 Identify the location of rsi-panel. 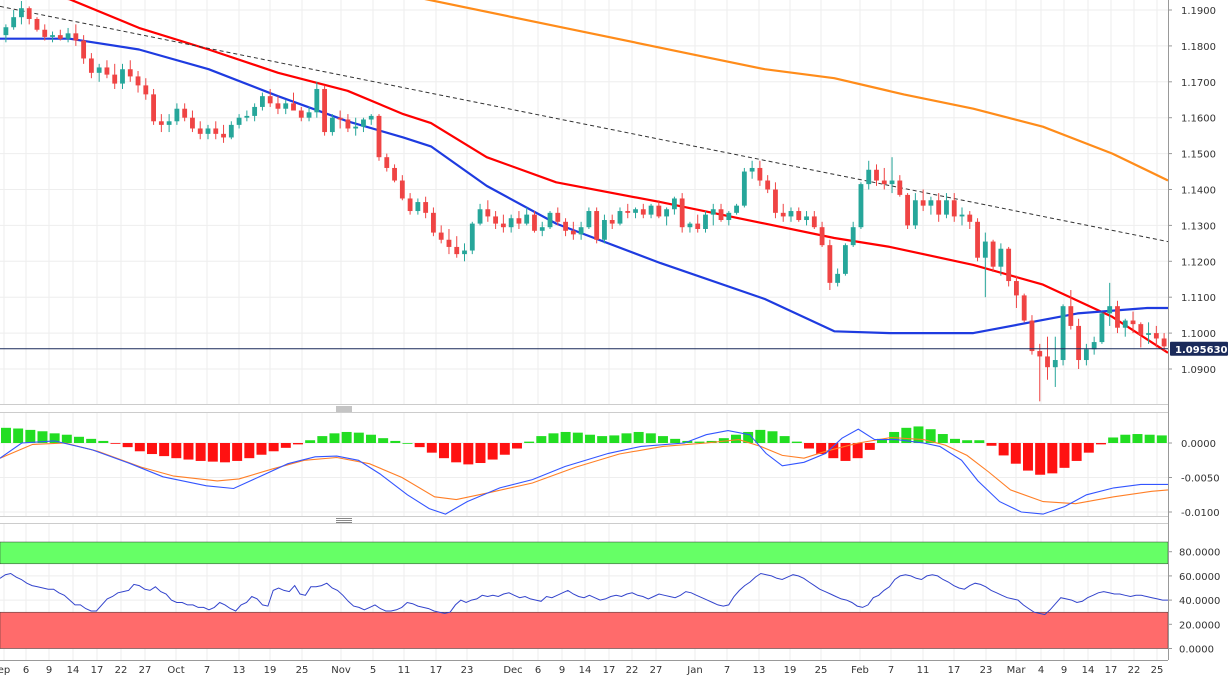
(584, 595).